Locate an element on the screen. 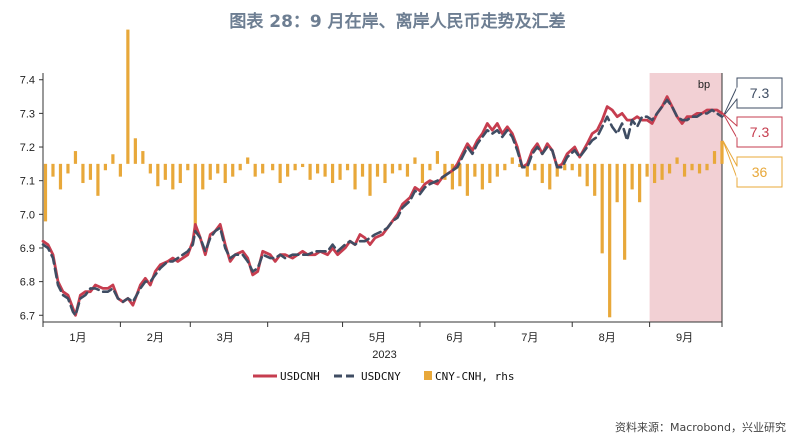  y-axis-right-label: bp is located at coordinates (704, 85).